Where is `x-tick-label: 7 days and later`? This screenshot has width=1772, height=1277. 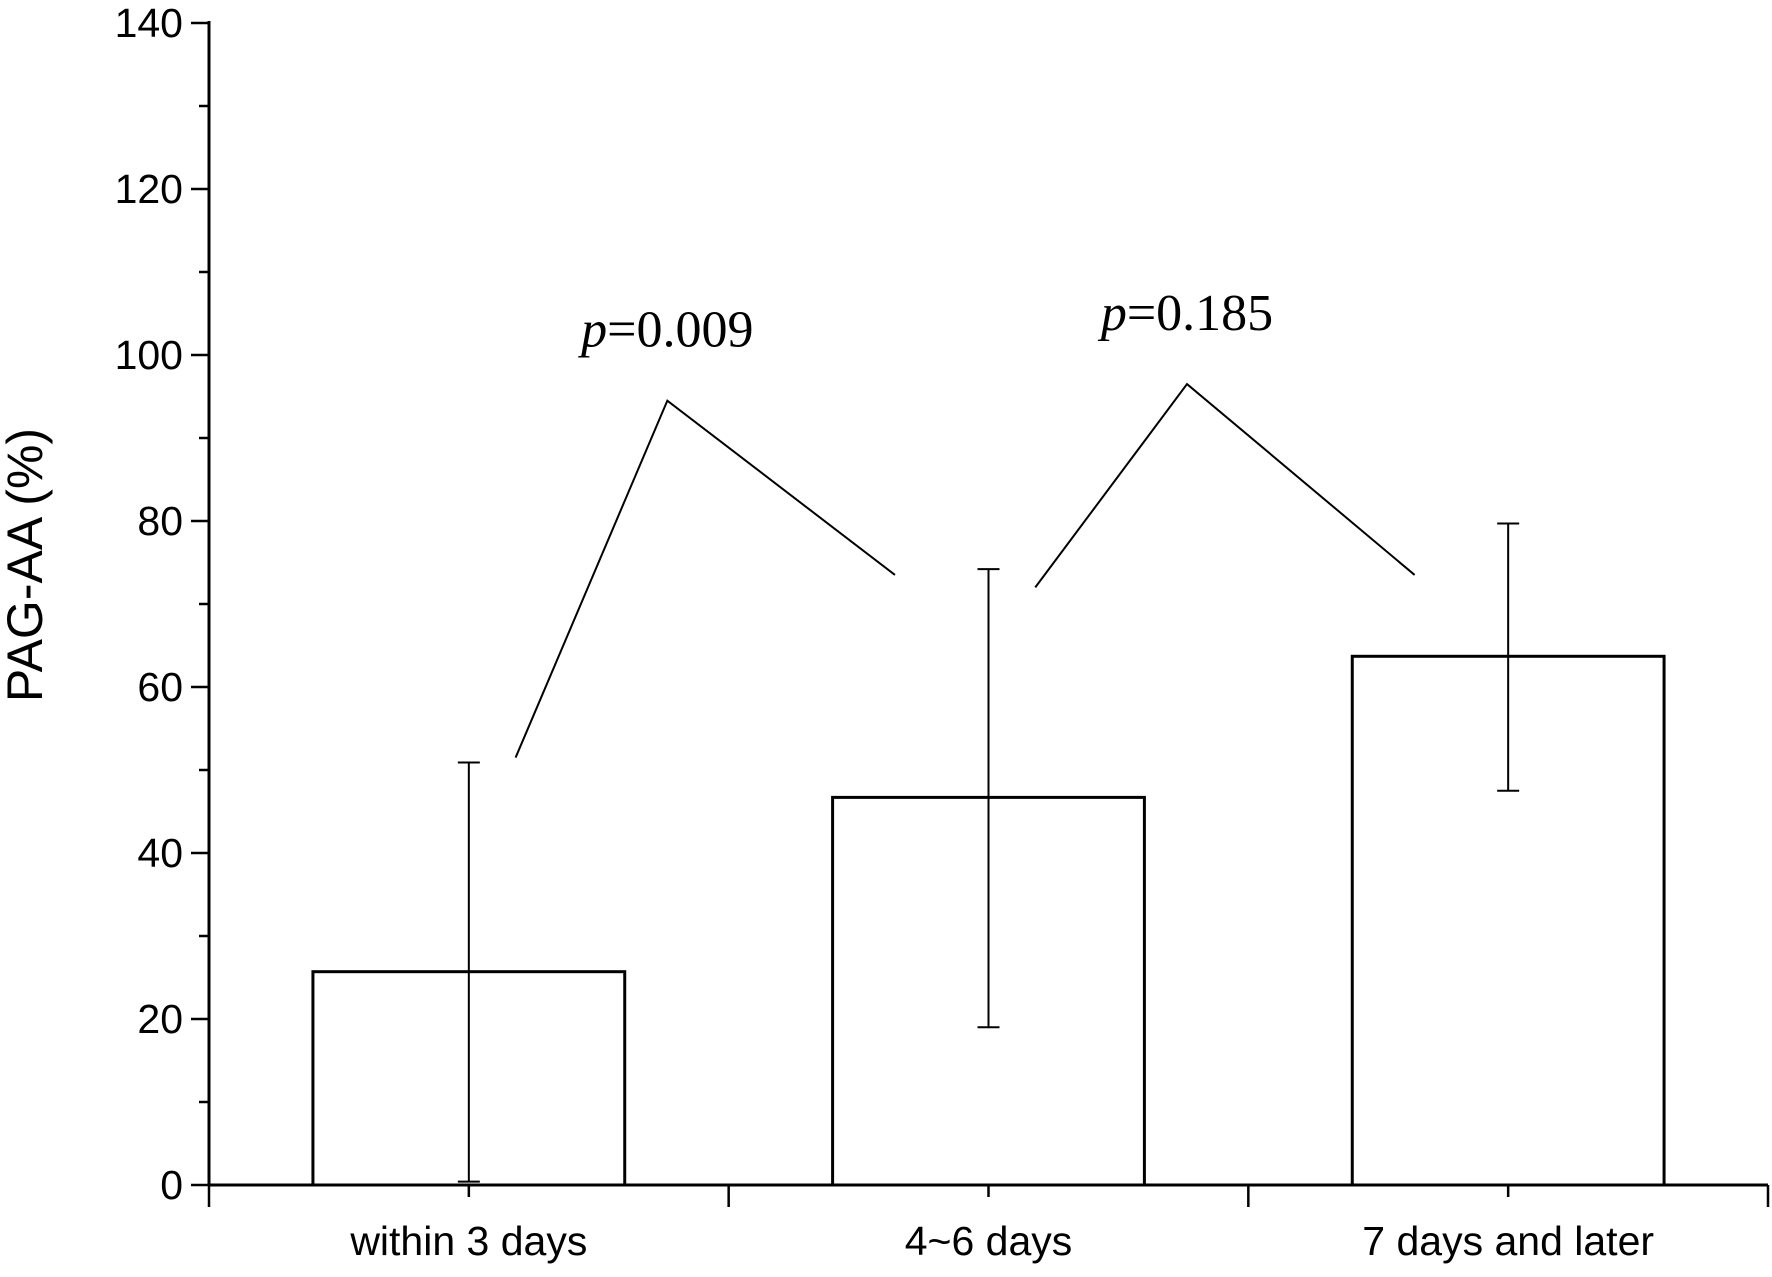 x-tick-label: 7 days and later is located at coordinates (1508, 1241).